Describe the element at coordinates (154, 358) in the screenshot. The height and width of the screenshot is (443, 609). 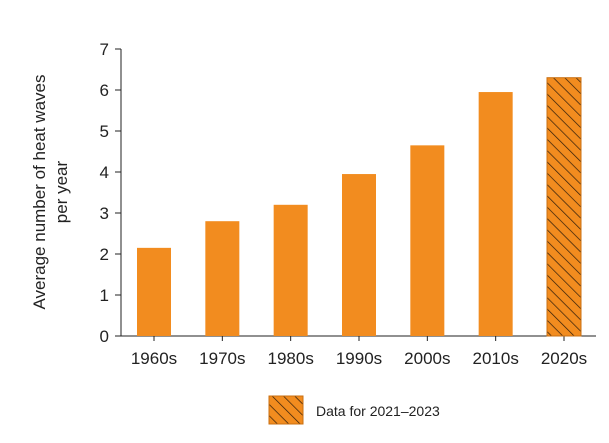
I see `x-tick-label: 1960s` at that location.